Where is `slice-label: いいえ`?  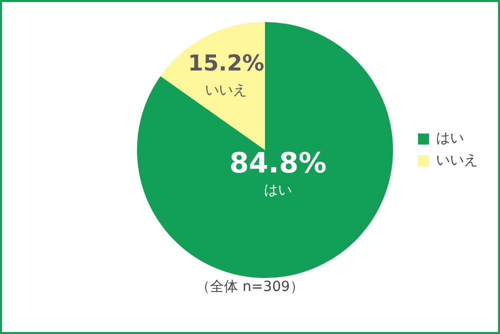 slice-label: いいえ is located at coordinates (226, 90).